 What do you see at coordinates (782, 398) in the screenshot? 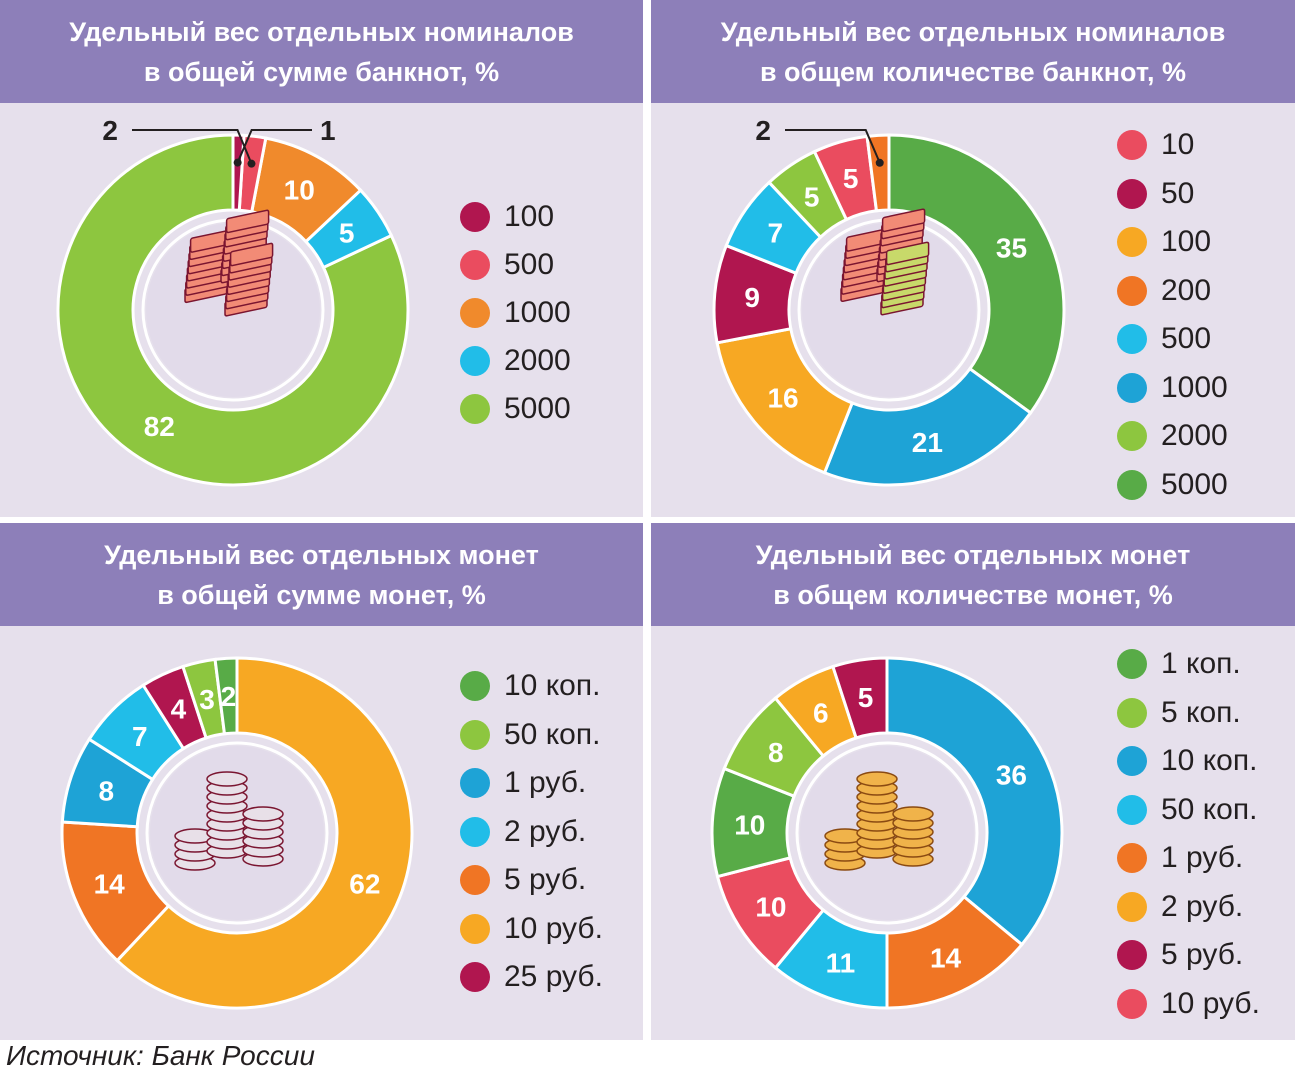
I see `slice-label: 16` at bounding box center [782, 398].